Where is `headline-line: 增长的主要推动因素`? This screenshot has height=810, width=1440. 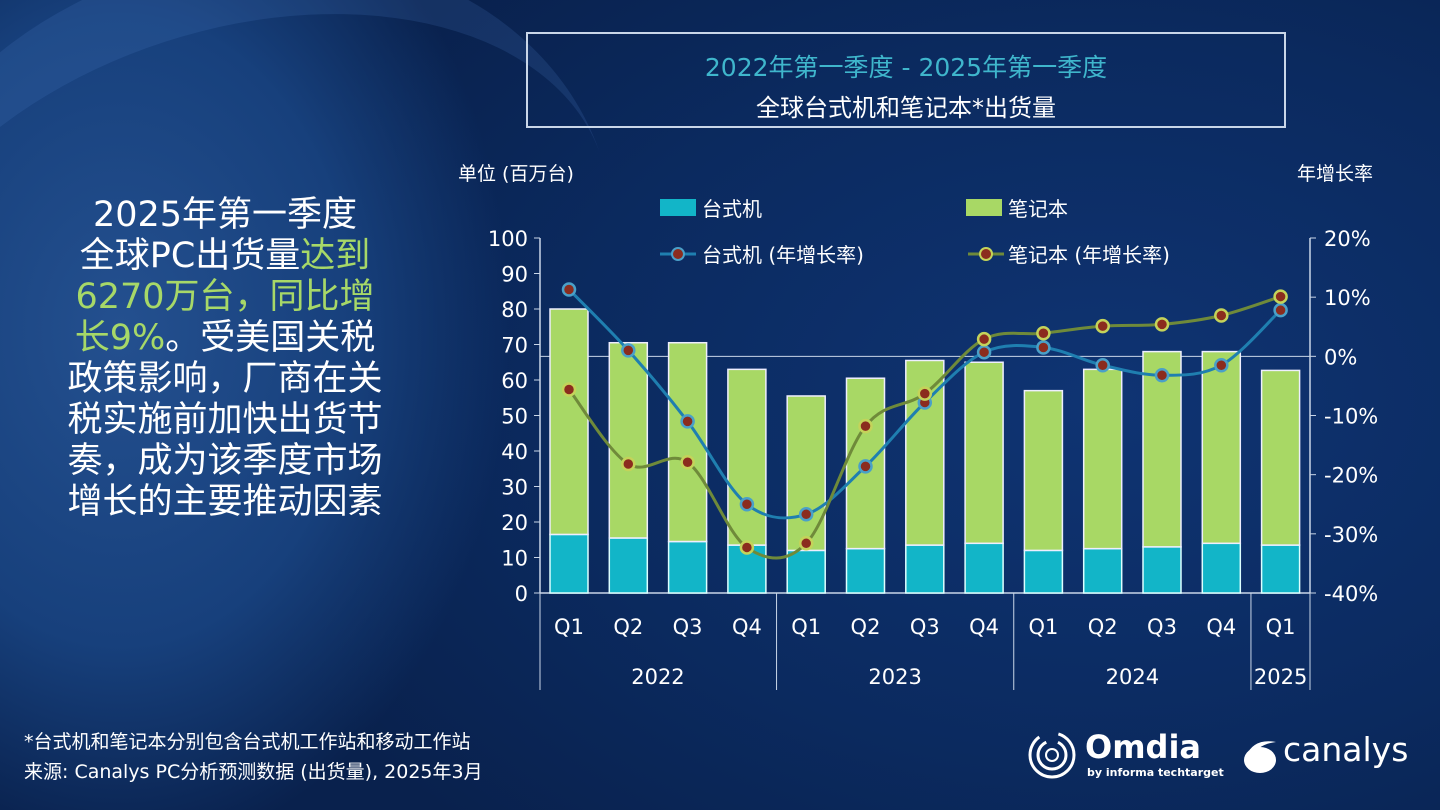 headline-line: 增长的主要推动因素 is located at coordinates (225, 502).